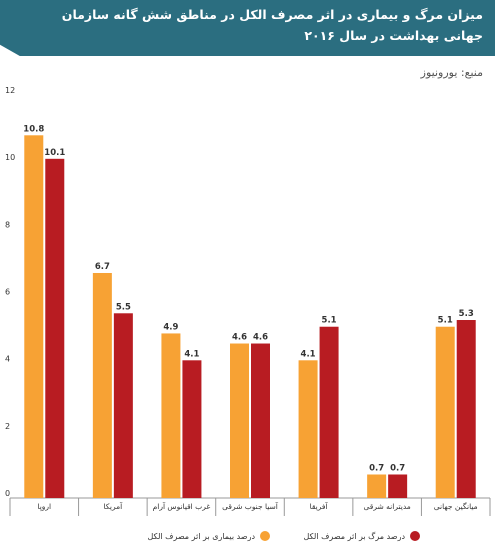 This screenshot has width=495, height=554. What do you see at coordinates (10, 157) in the screenshot?
I see `y-tick-label: 10` at bounding box center [10, 157].